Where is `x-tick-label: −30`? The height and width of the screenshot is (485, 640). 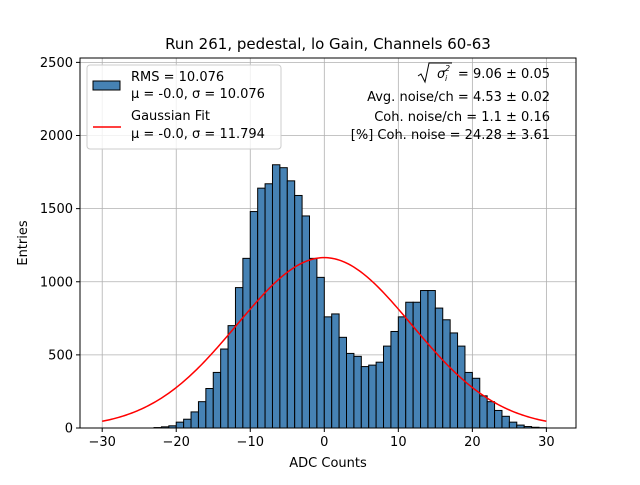 x-tick-label: −30 is located at coordinates (101, 442).